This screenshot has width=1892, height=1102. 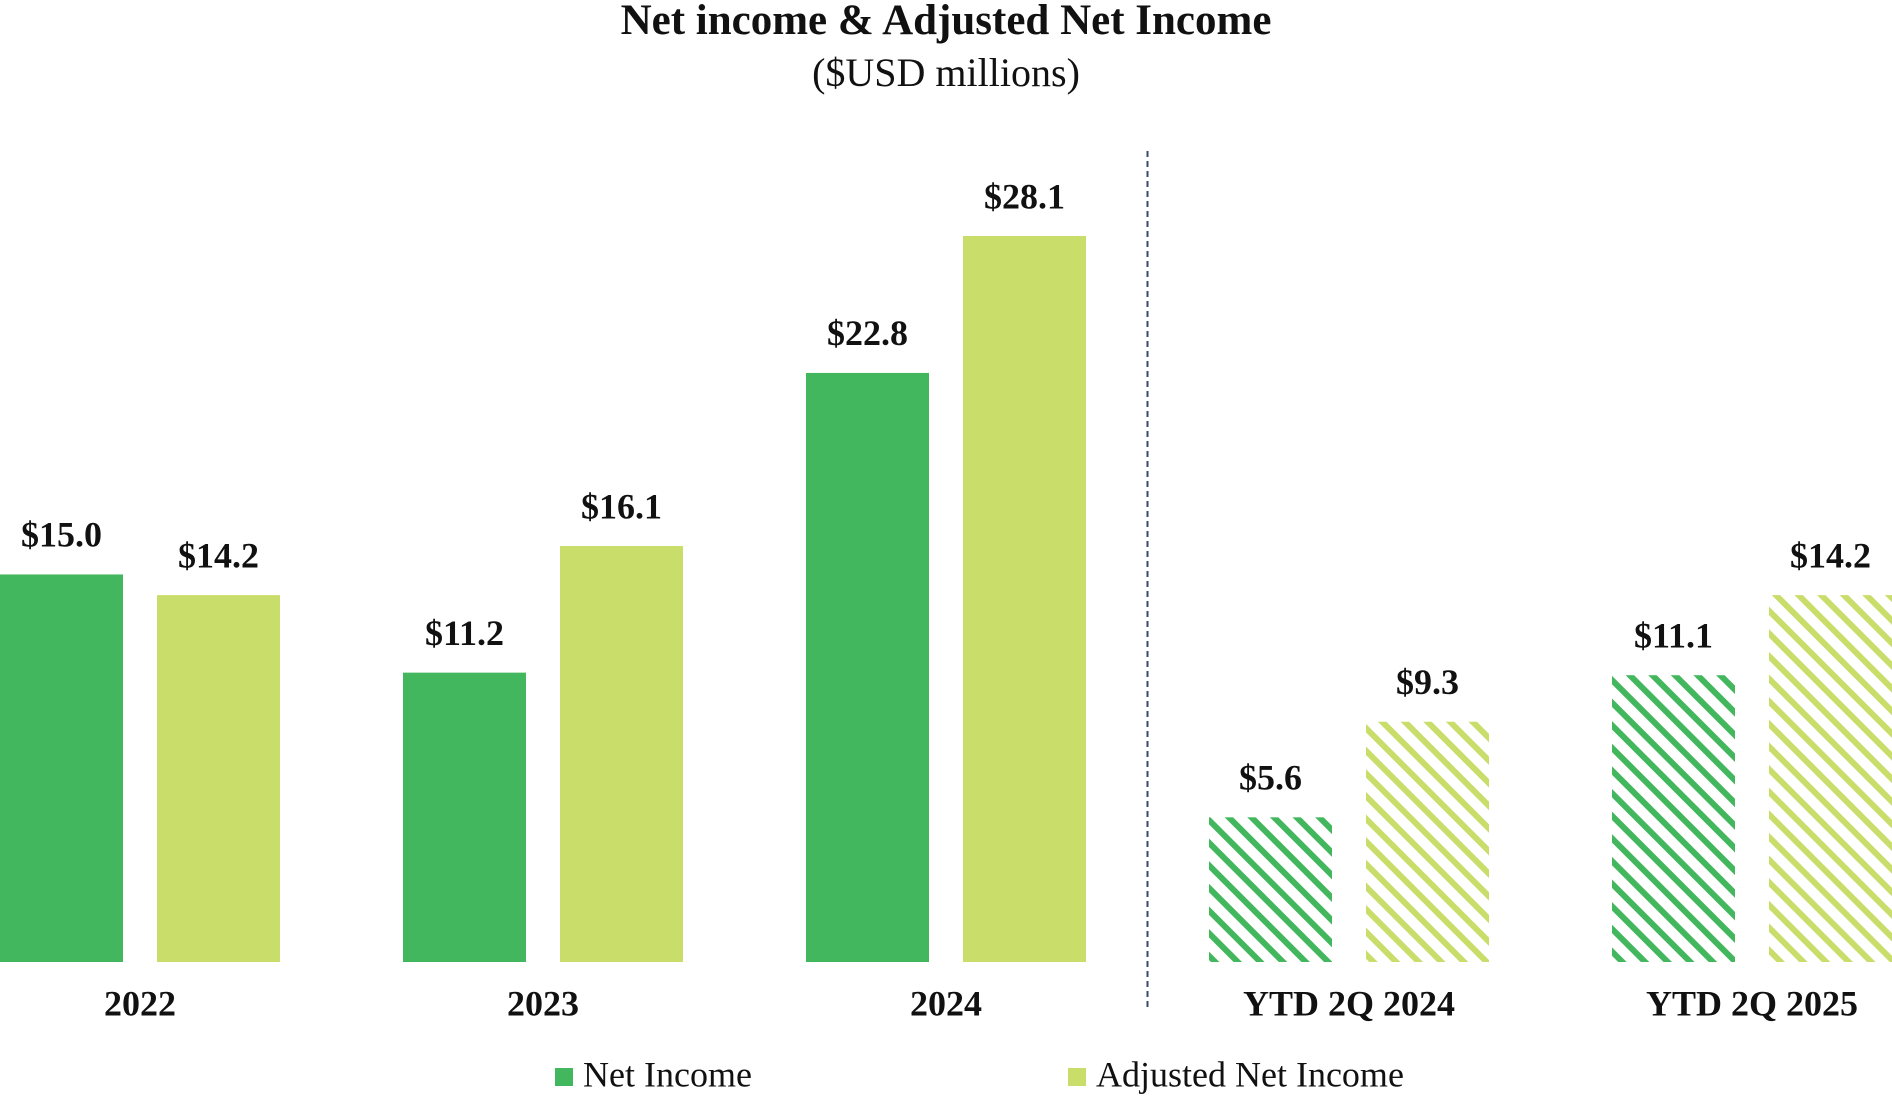 What do you see at coordinates (464, 633) in the screenshot?
I see `value-label: $11.2` at bounding box center [464, 633].